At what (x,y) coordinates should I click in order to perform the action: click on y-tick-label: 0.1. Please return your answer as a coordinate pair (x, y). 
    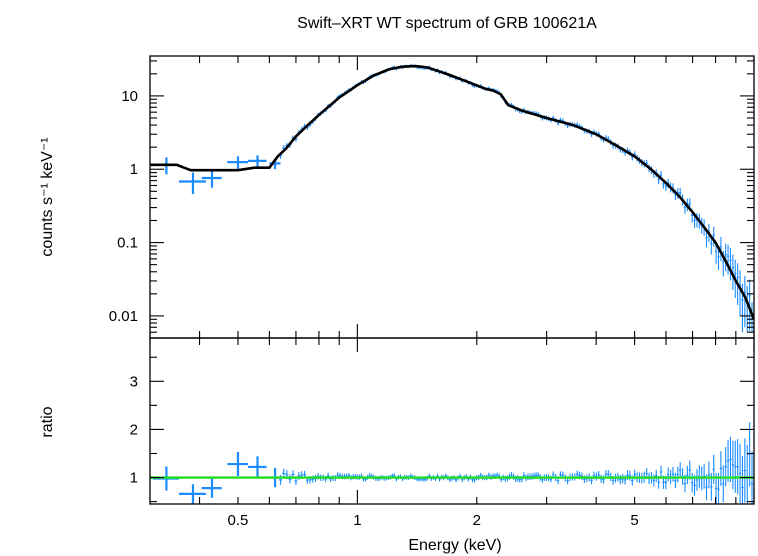
    Looking at the image, I should click on (127, 243).